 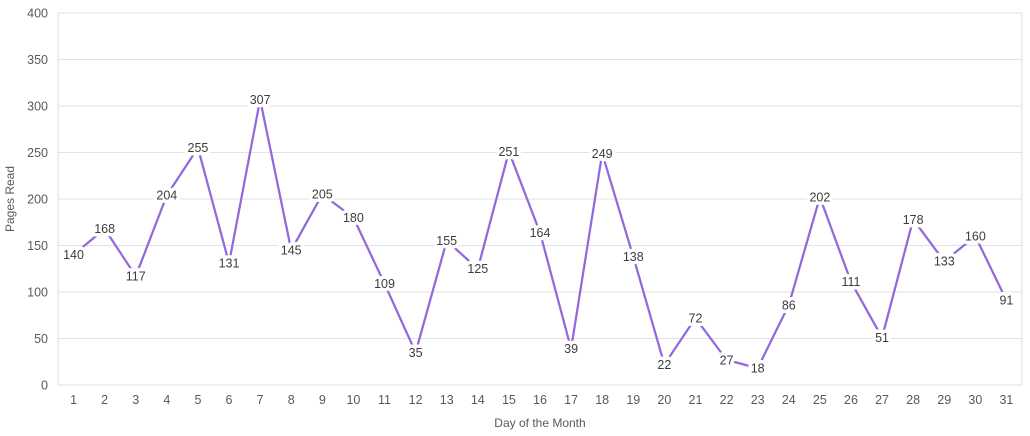 I want to click on x-tick-label: 21, so click(x=696, y=400).